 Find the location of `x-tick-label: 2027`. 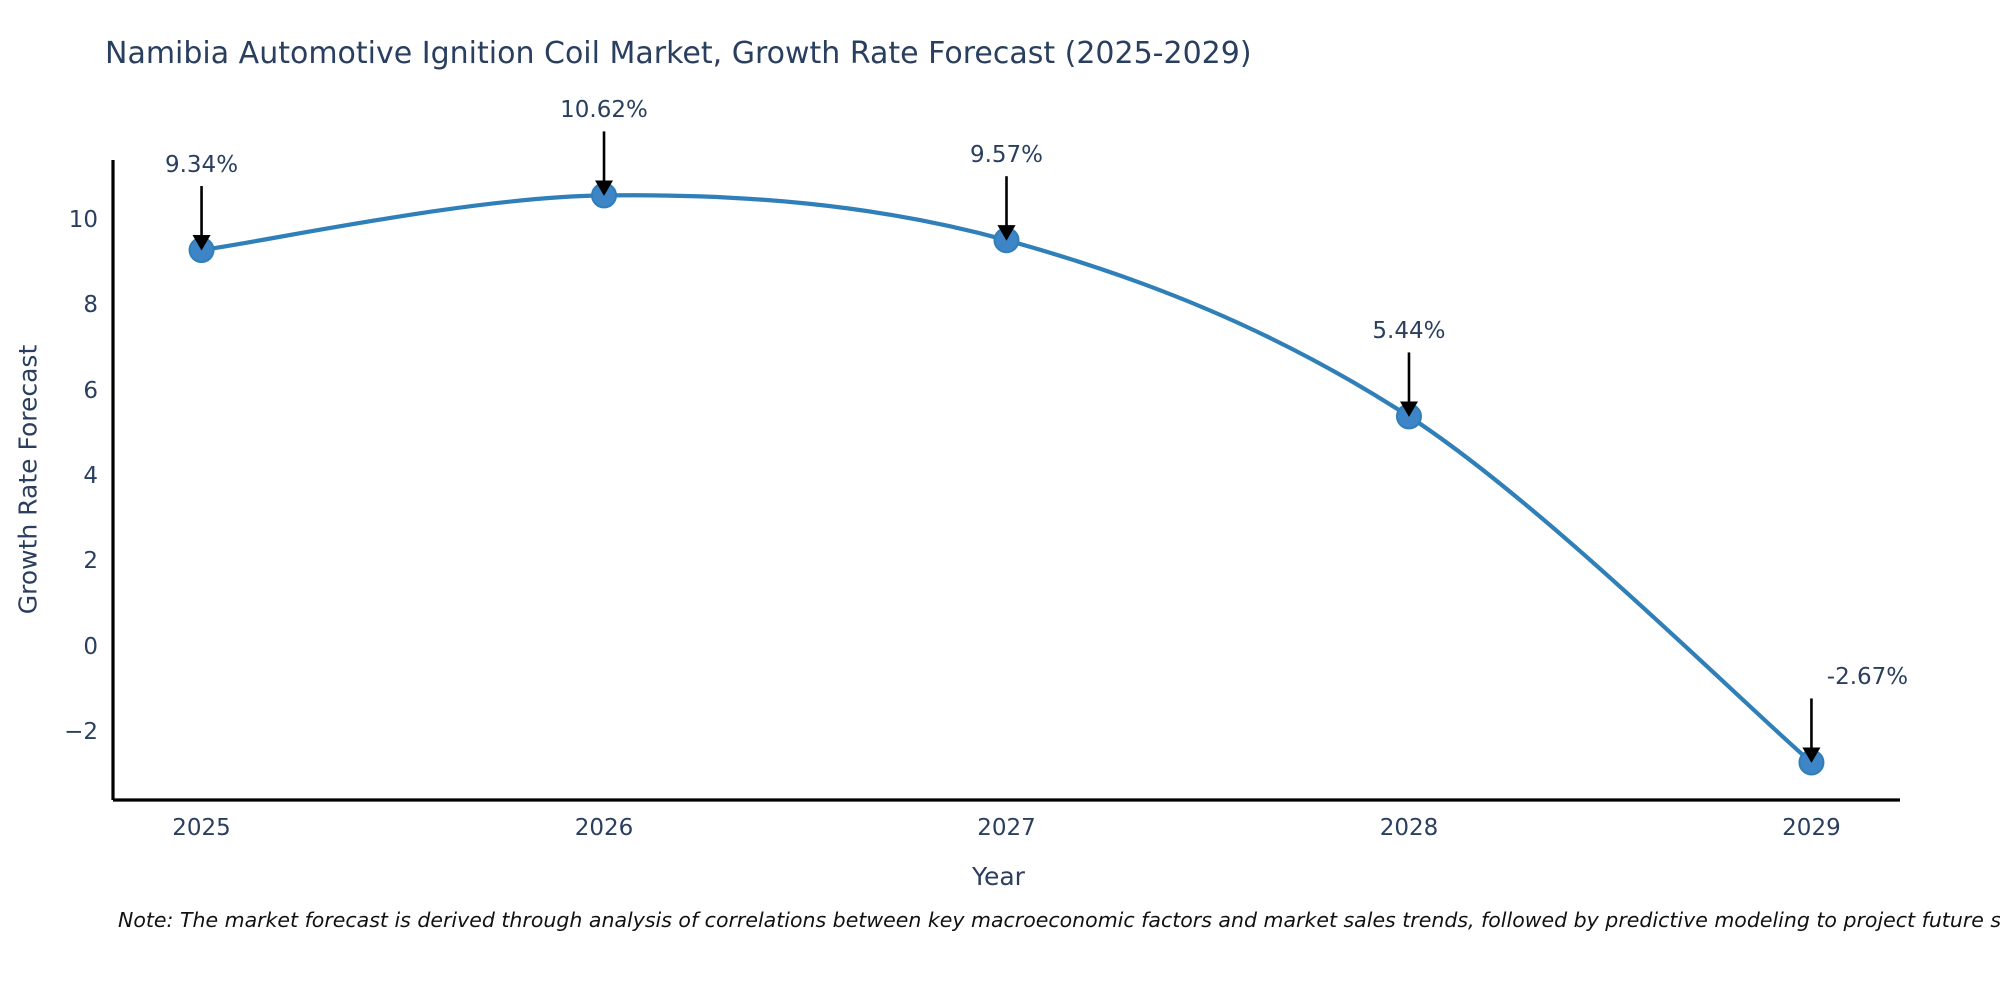

x-tick-label: 2027 is located at coordinates (1006, 828).